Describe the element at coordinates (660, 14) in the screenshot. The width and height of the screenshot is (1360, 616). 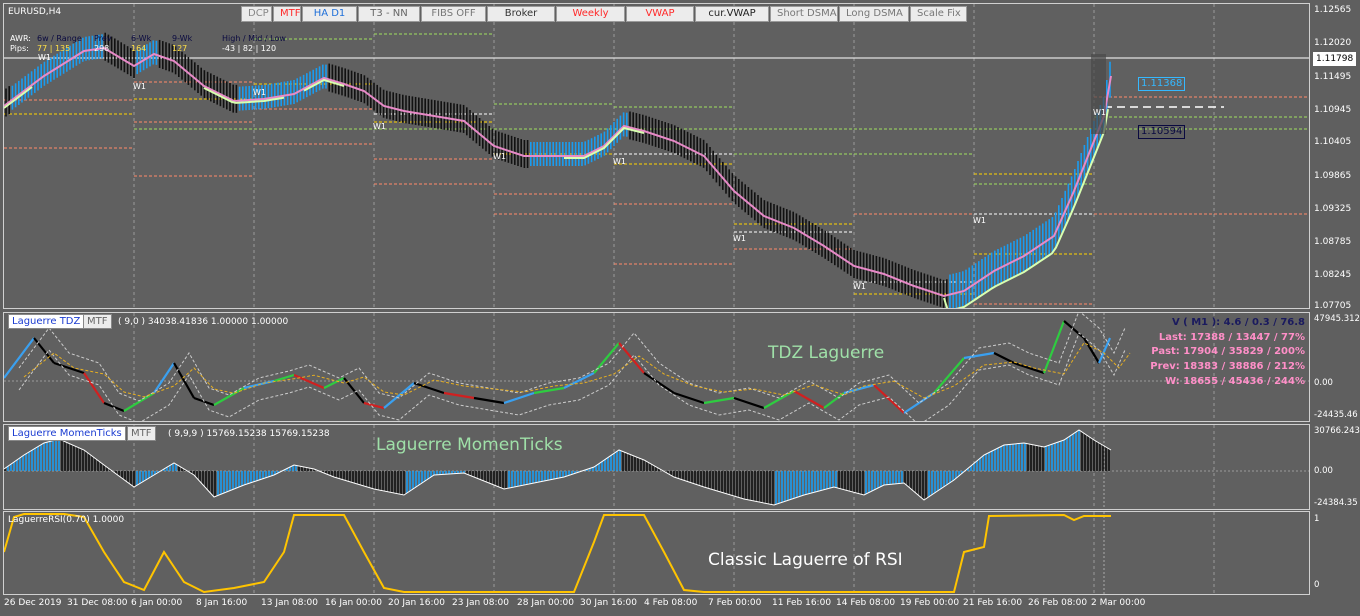
I see `toolbar-button-vwap: VWAP` at that location.